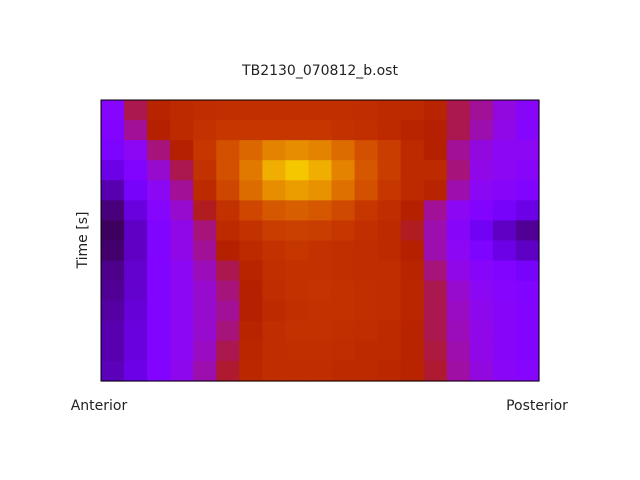 The height and width of the screenshot is (480, 640). What do you see at coordinates (319, 71) in the screenshot?
I see `chart-title: TB2130_070812_b.ost` at bounding box center [319, 71].